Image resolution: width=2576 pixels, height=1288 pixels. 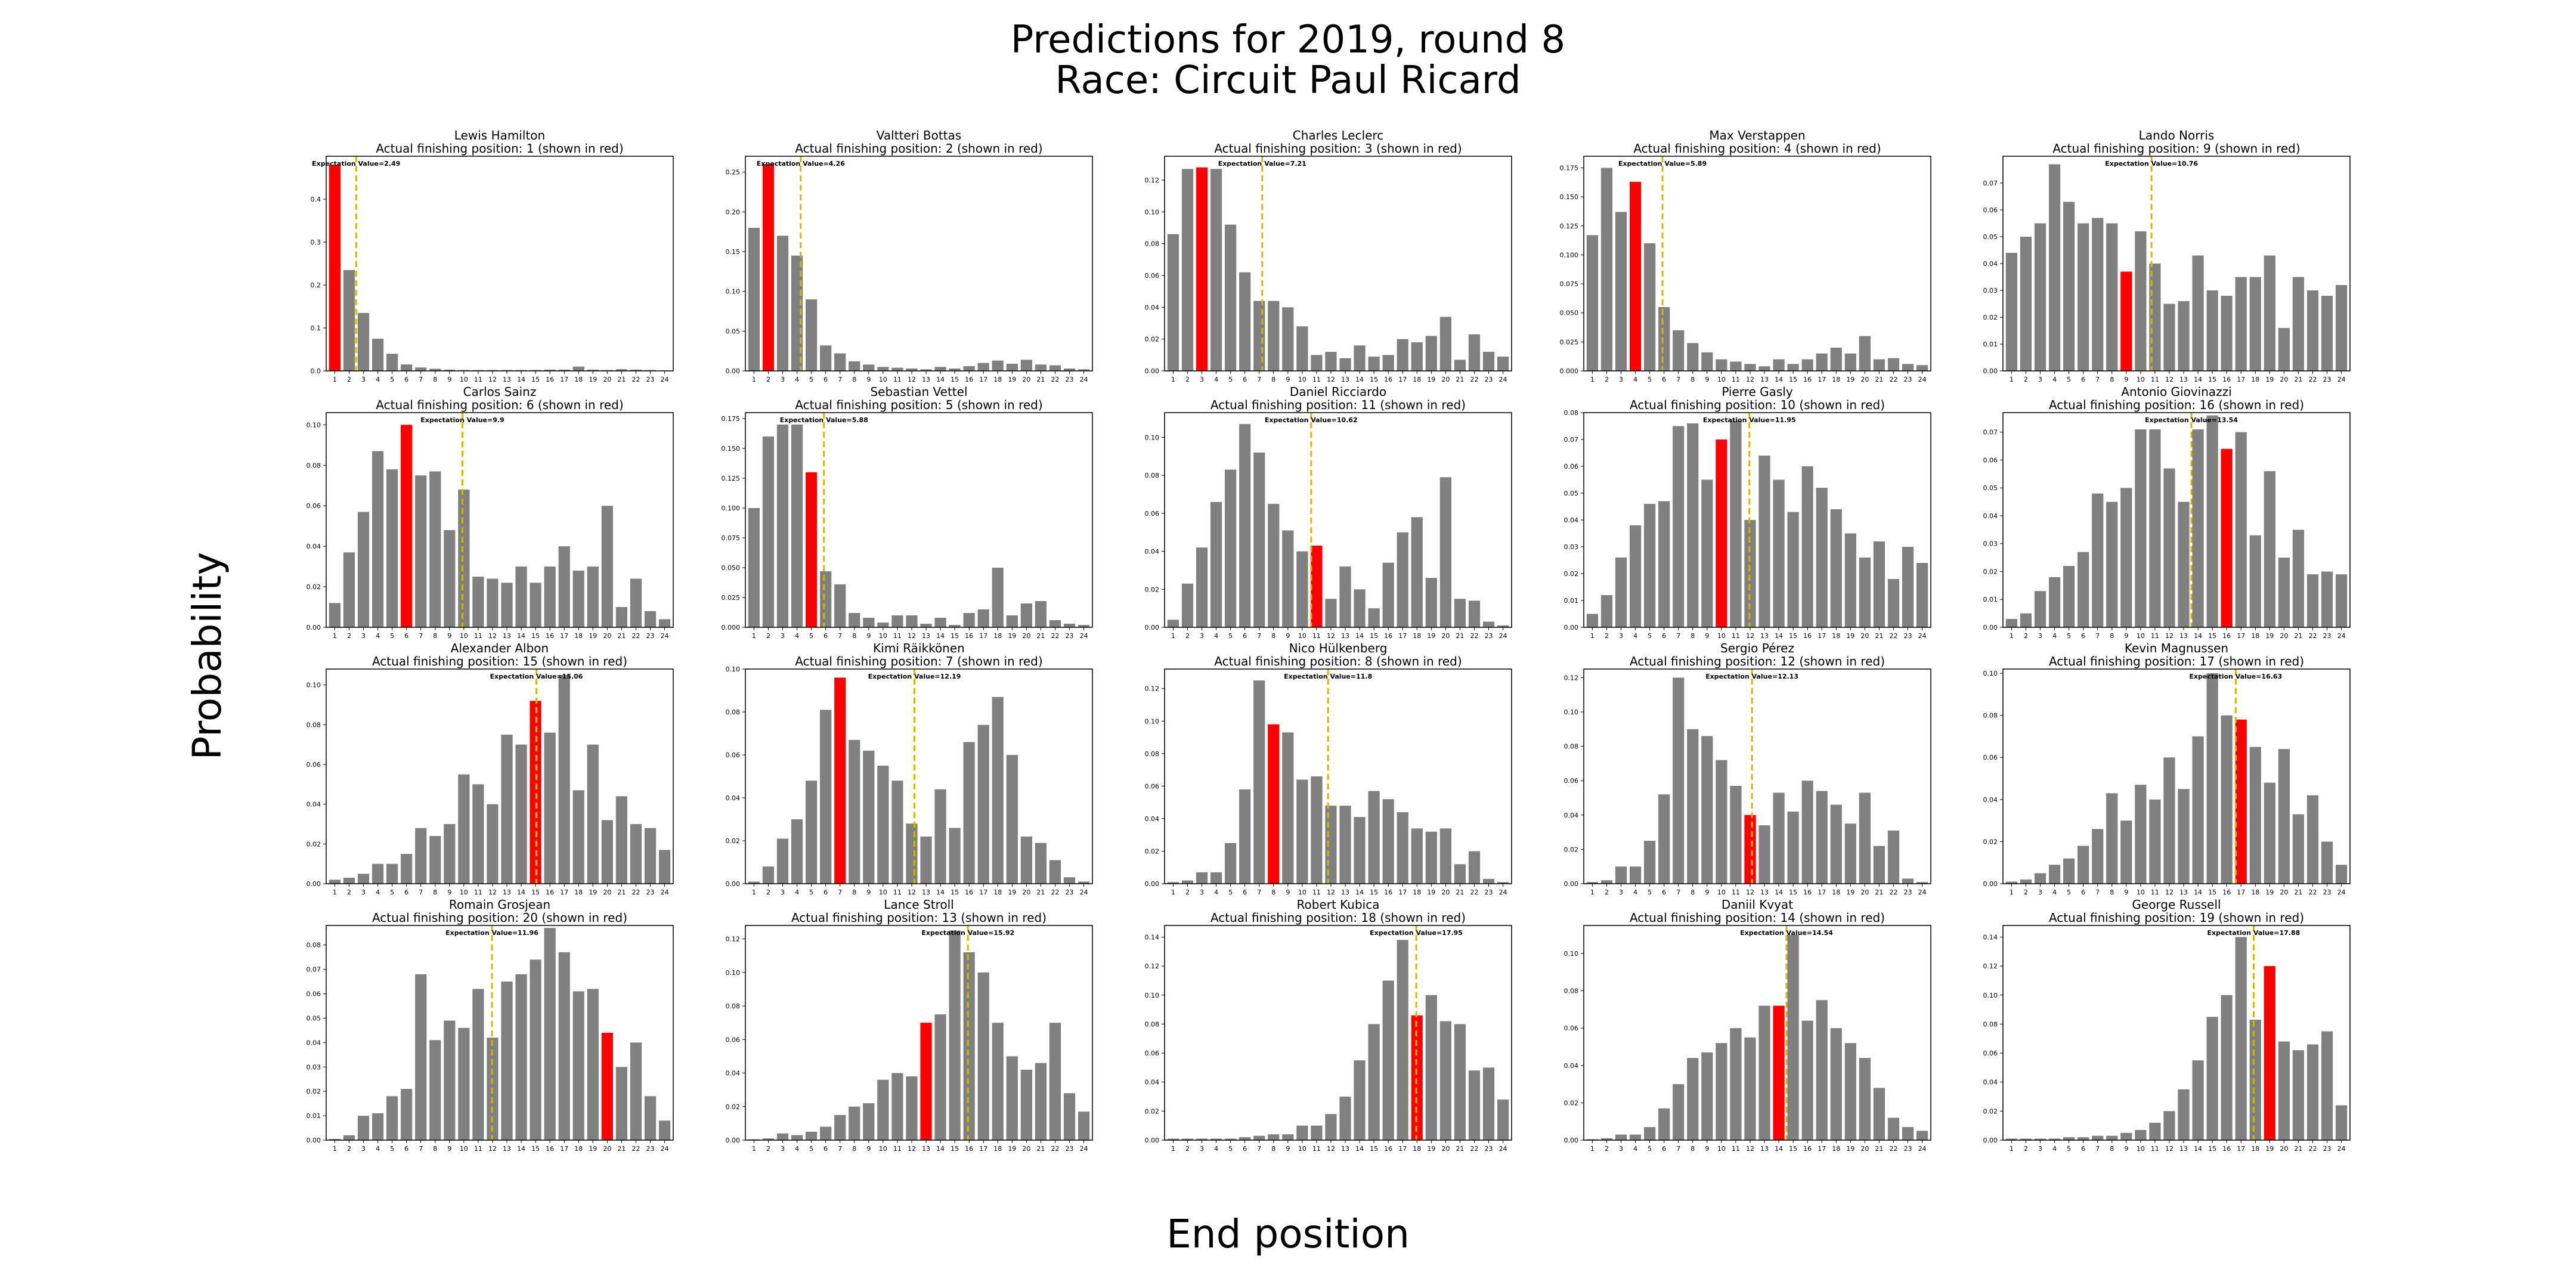 I want to click on x-tick-label: 1, so click(x=1592, y=1149).